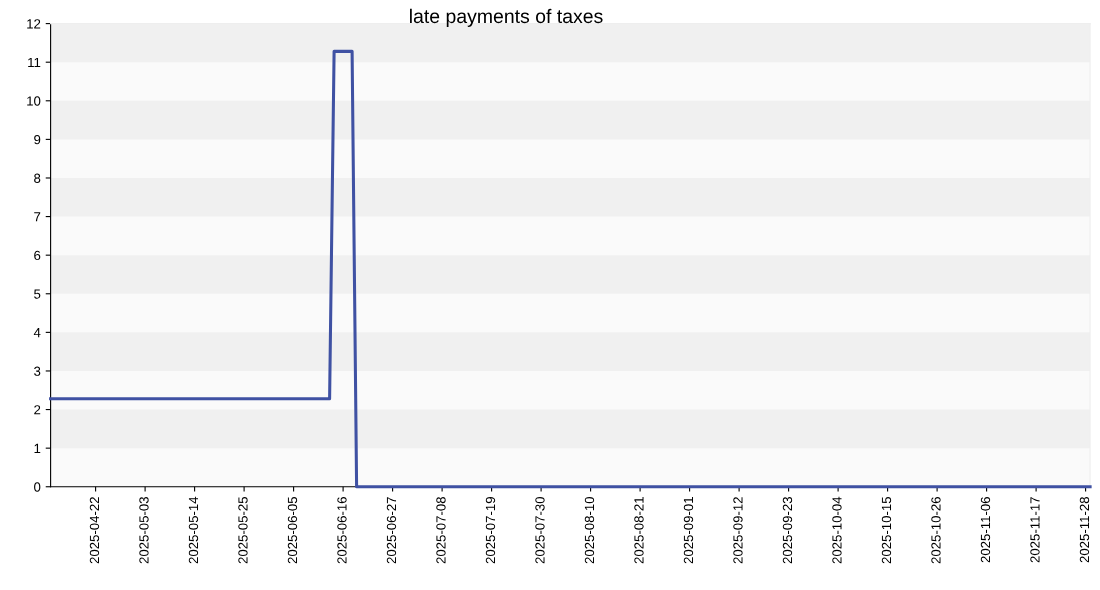 Image resolution: width=1100 pixels, height=590 pixels. What do you see at coordinates (886, 530) in the screenshot?
I see `x-tick-label: 2025-10-15` at bounding box center [886, 530].